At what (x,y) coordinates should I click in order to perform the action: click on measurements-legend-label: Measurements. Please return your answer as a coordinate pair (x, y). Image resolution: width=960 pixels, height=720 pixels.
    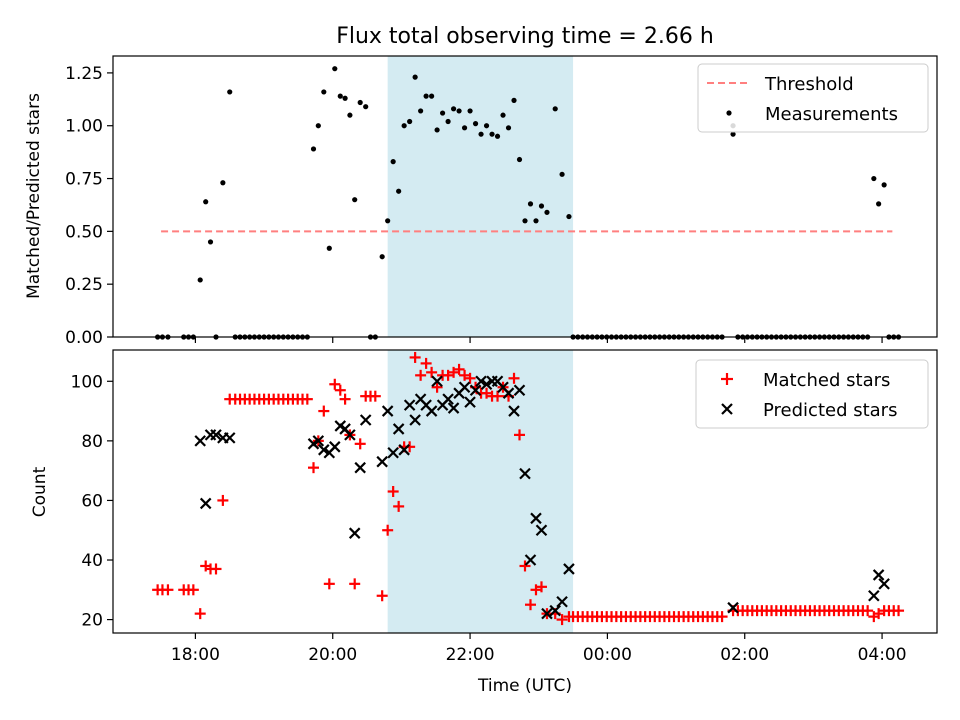
    Looking at the image, I should click on (831, 114).